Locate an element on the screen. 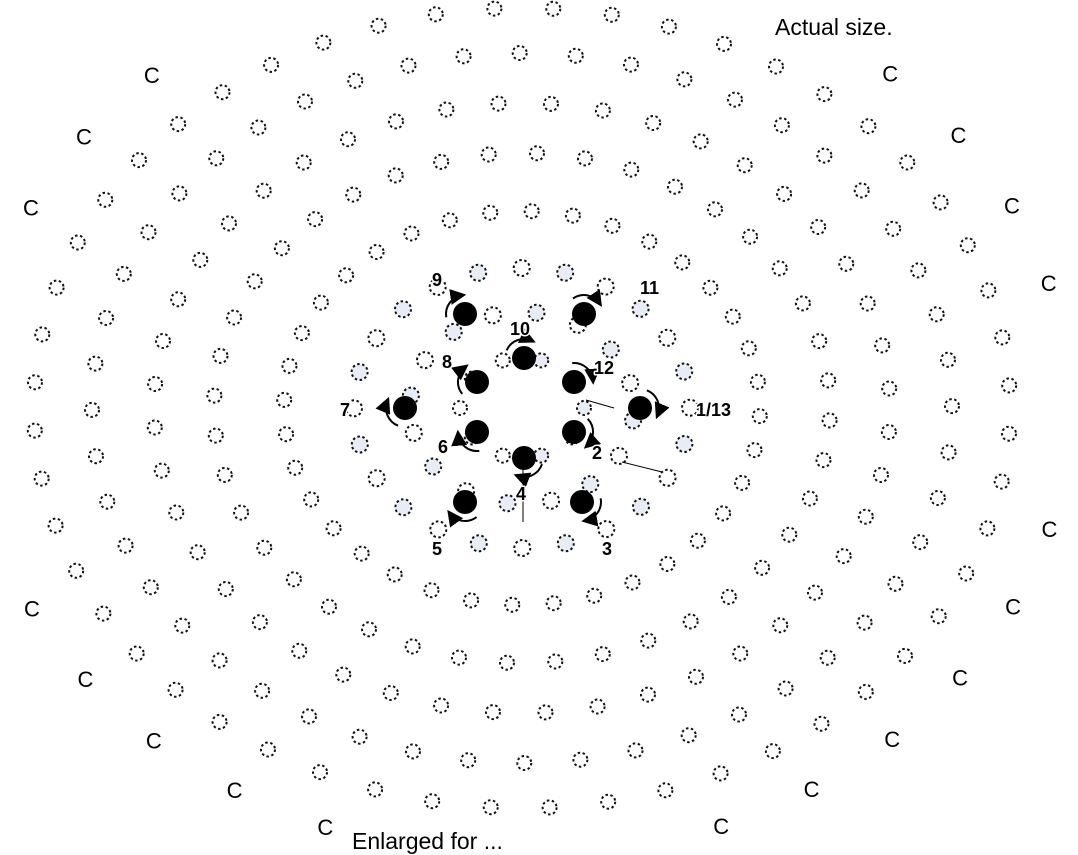 Image resolution: width=1078 pixels, height=855 pixels. actual-size-note: Actual size. is located at coordinates (834, 27).